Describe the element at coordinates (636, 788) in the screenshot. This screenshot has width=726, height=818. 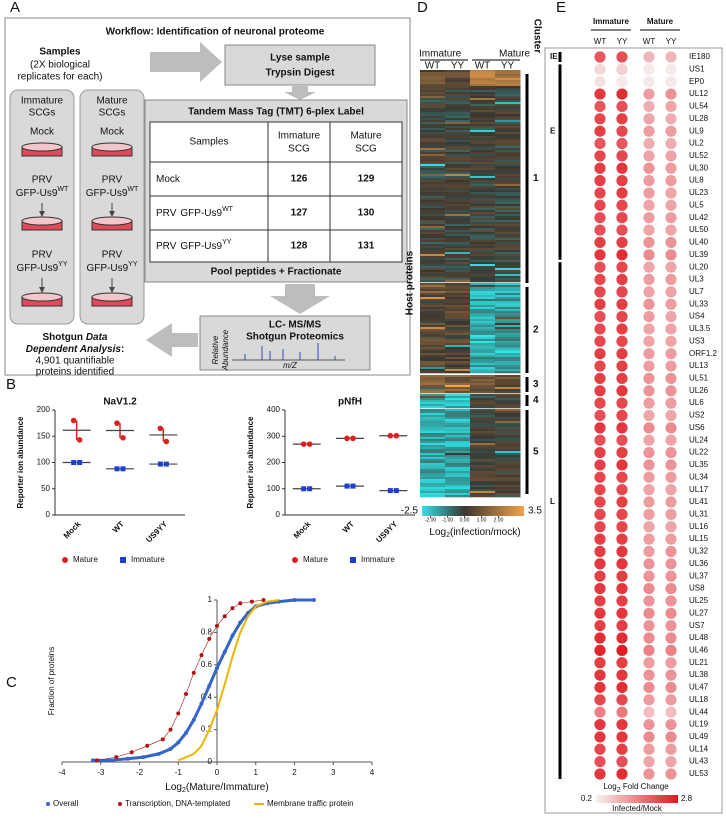
I see `scale-title: Log2 Fold Change` at that location.